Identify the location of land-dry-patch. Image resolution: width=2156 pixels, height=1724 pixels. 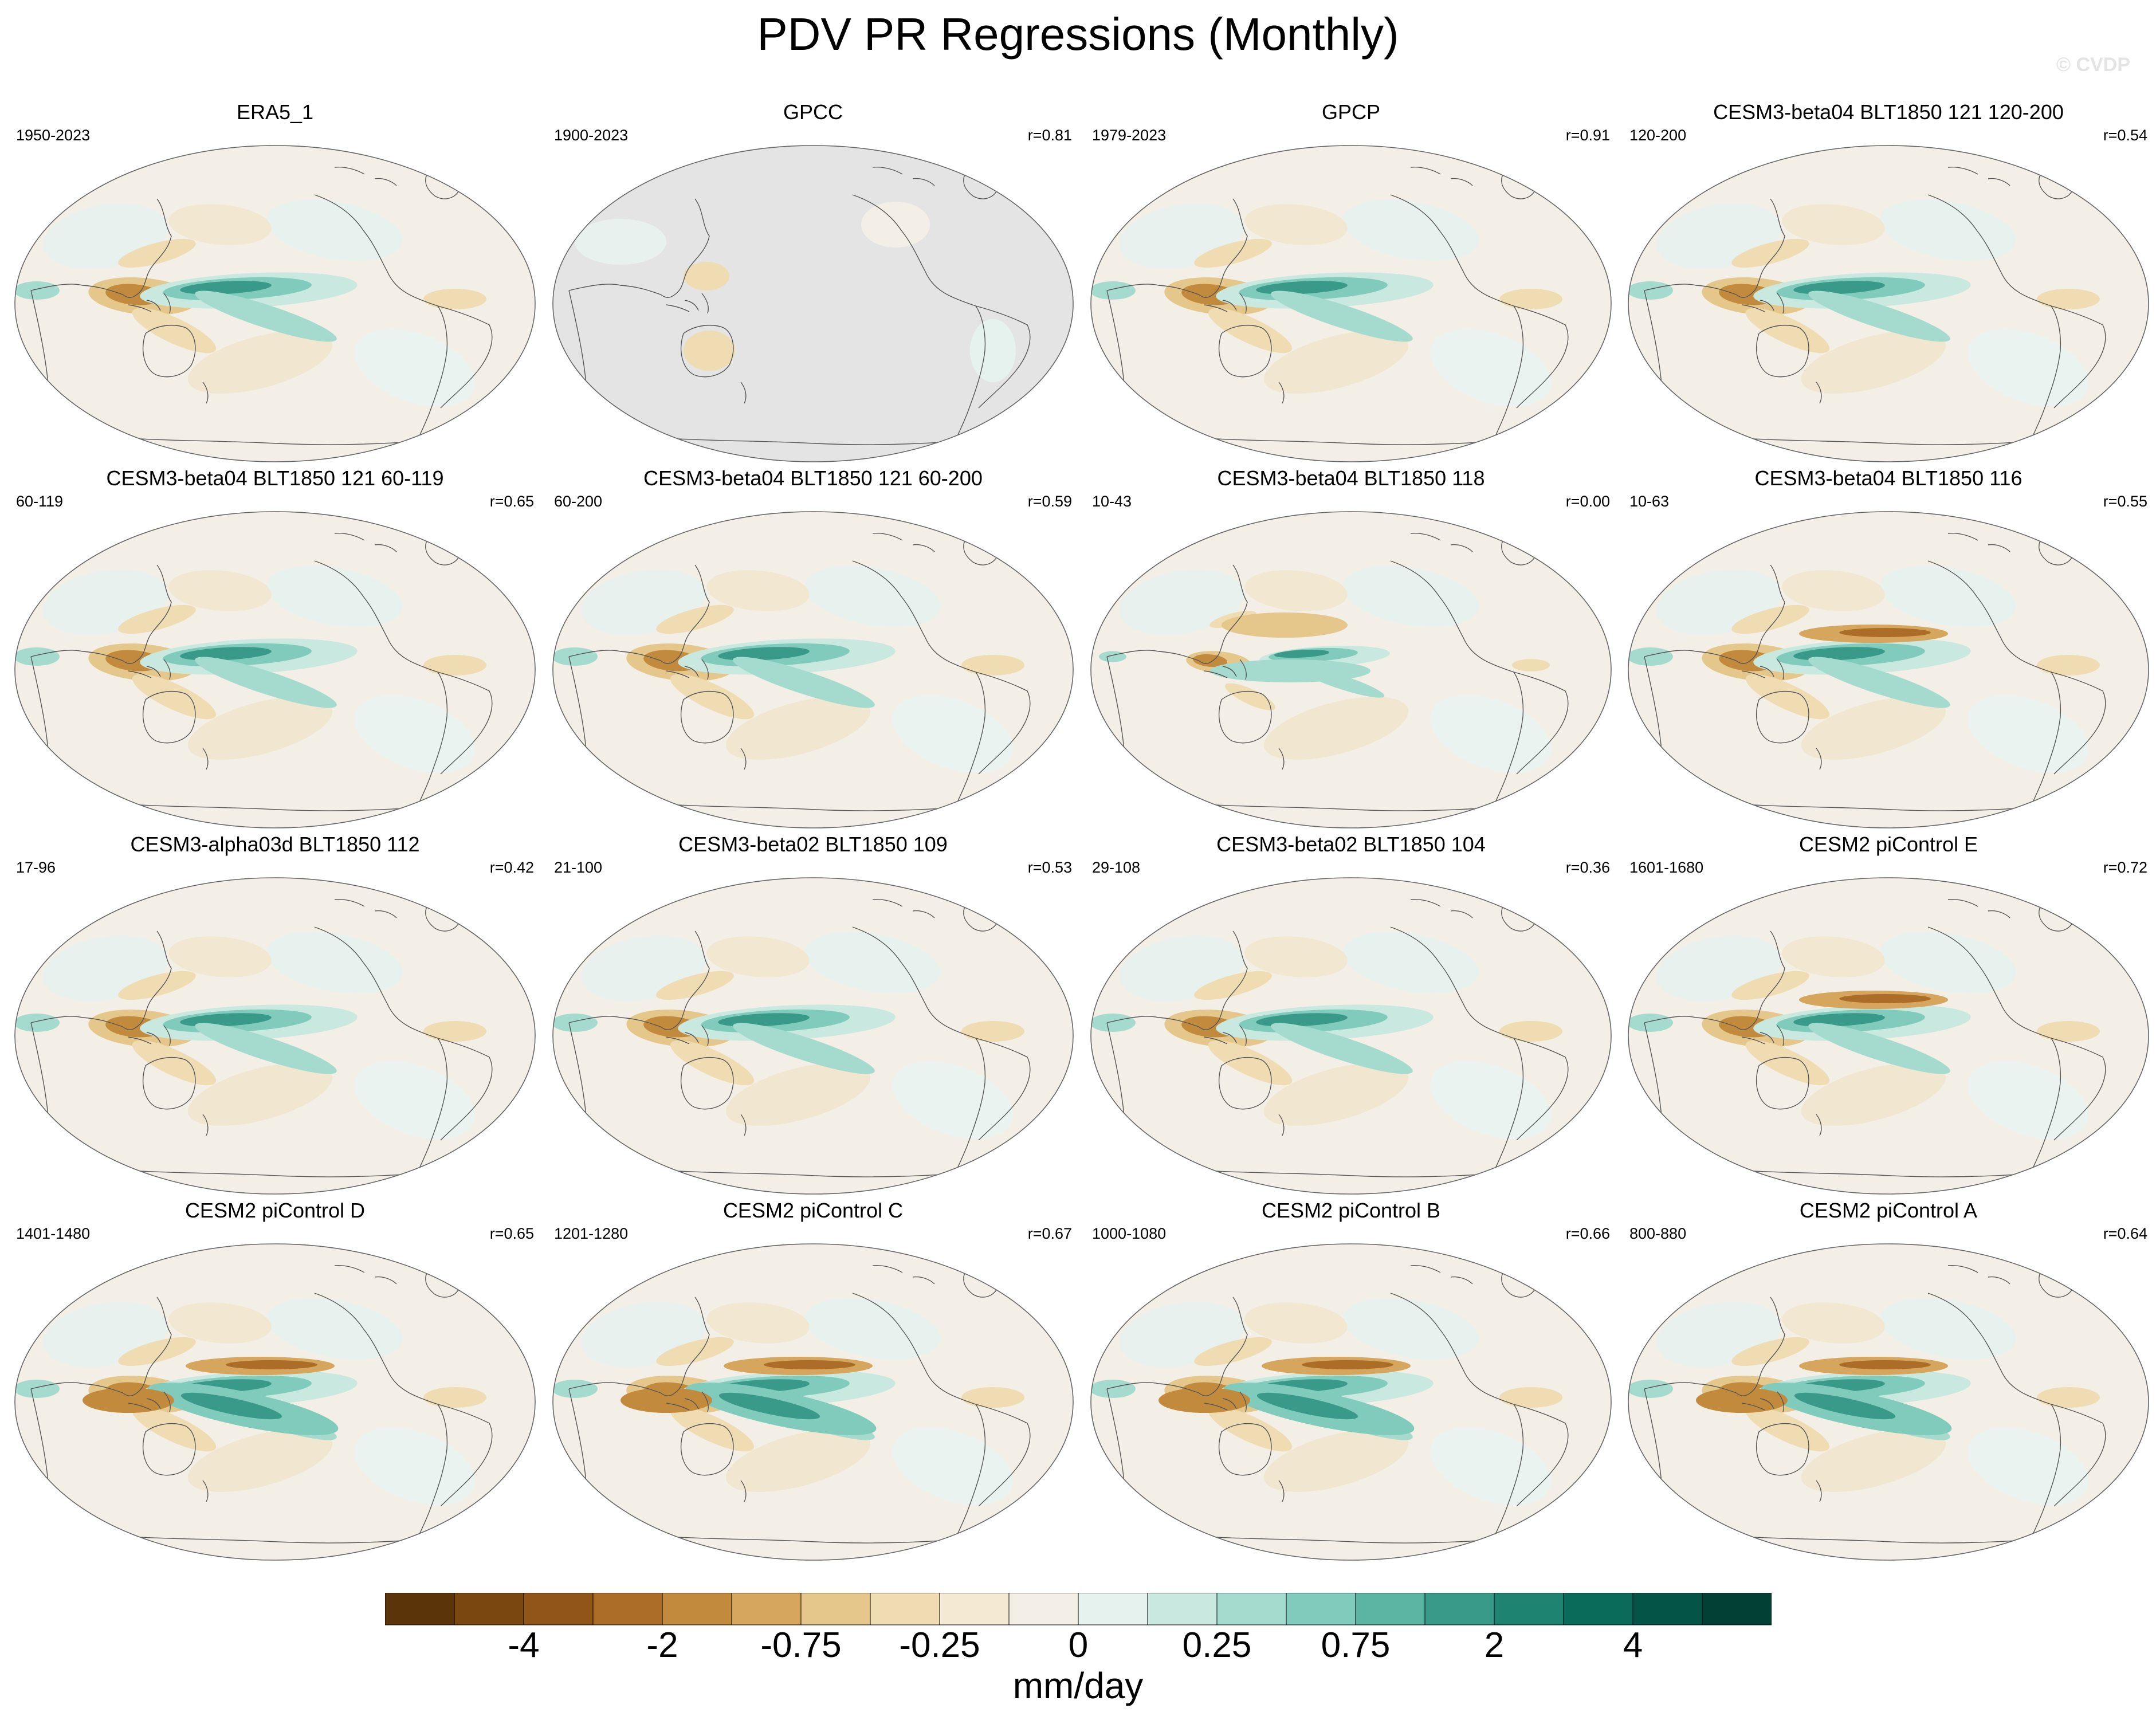
(706, 276).